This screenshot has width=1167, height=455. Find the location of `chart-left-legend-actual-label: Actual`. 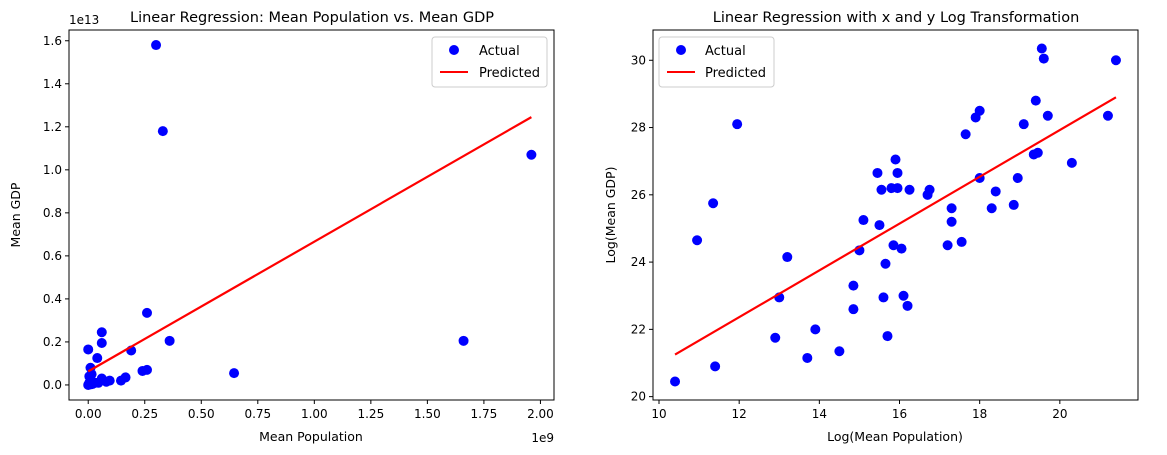

chart-left-legend-actual-label: Actual is located at coordinates (499, 51).